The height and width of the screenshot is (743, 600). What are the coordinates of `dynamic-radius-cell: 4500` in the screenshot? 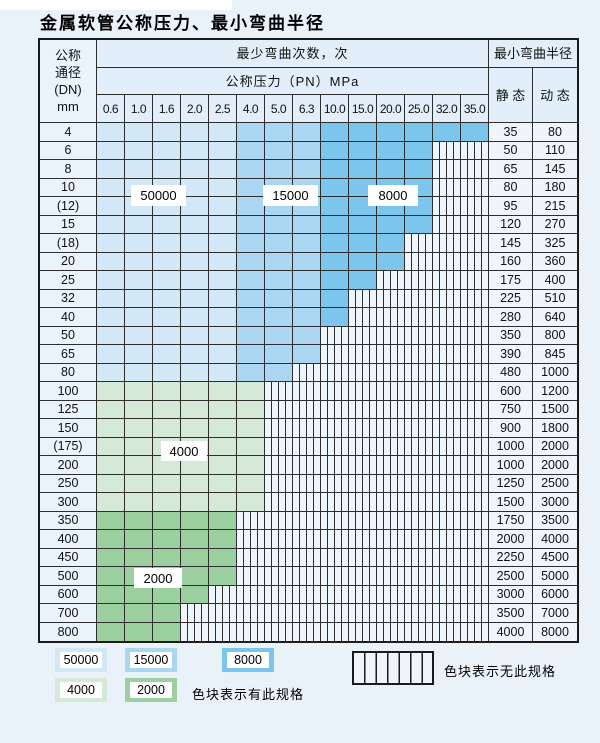 It's located at (555, 557).